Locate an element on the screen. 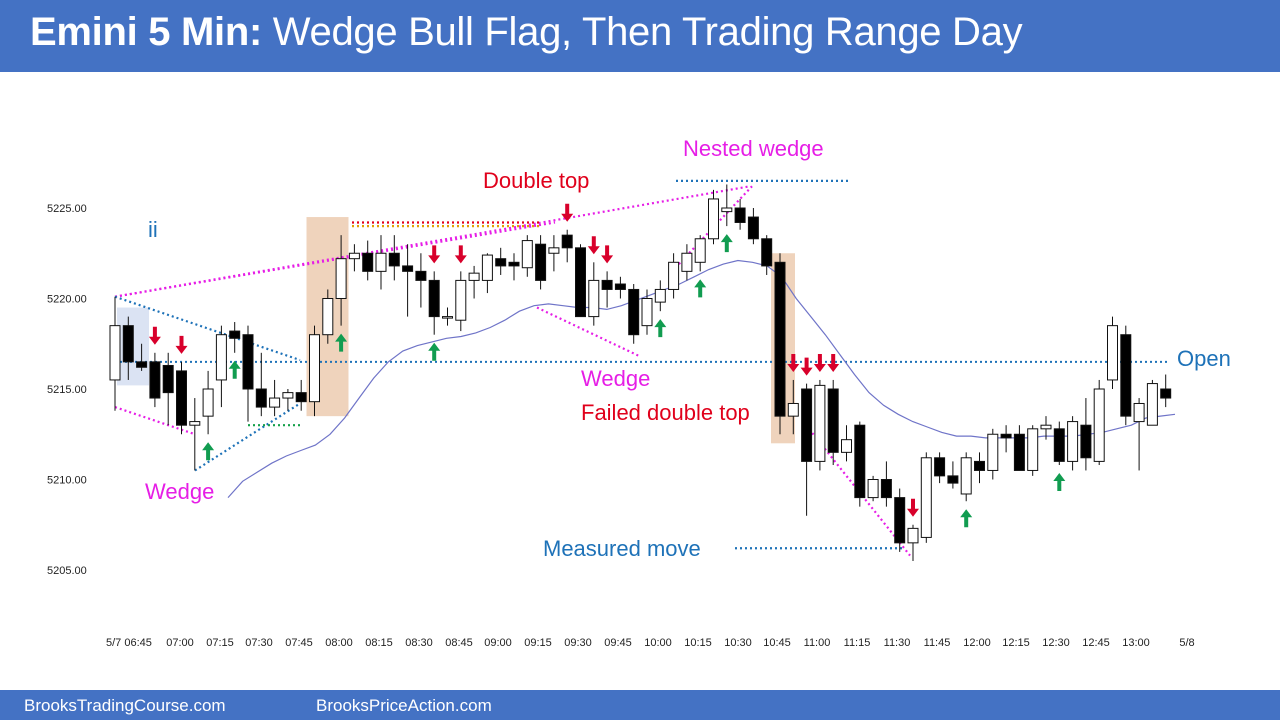  x-tick-label: 12:15 is located at coordinates (1016, 643).